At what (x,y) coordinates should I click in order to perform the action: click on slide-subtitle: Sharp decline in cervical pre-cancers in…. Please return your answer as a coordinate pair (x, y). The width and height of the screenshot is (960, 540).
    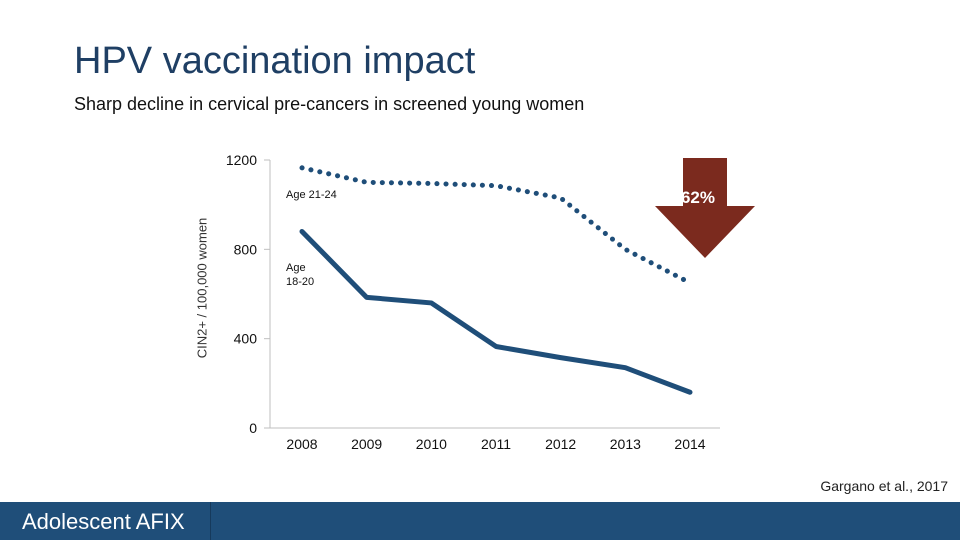
    Looking at the image, I should click on (329, 104).